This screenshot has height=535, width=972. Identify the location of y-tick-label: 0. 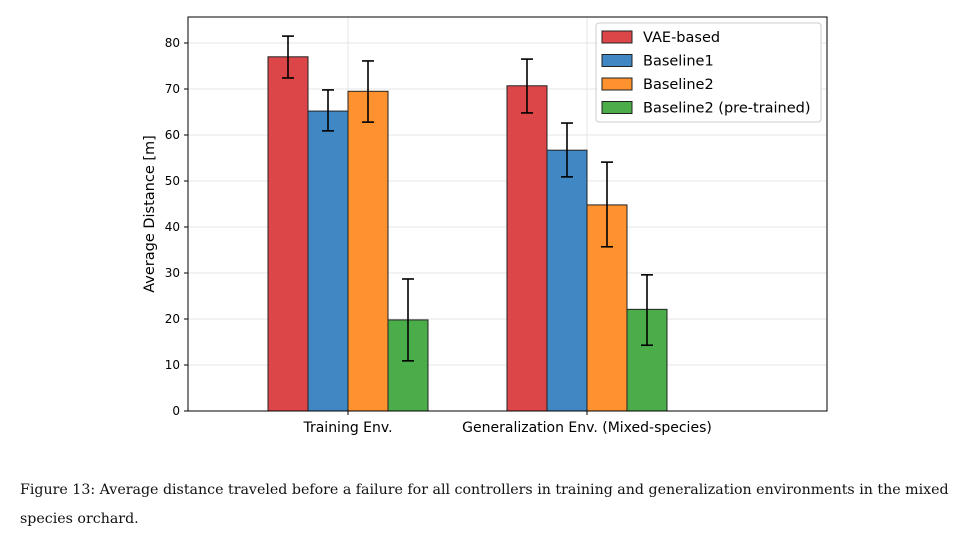
(176, 411).